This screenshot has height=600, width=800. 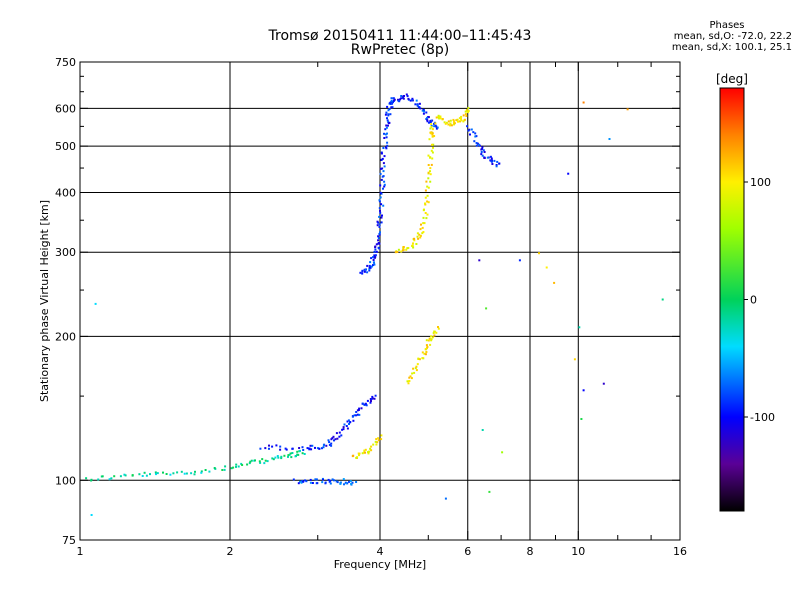 I want to click on y-tick-label: 200, so click(x=65, y=336).